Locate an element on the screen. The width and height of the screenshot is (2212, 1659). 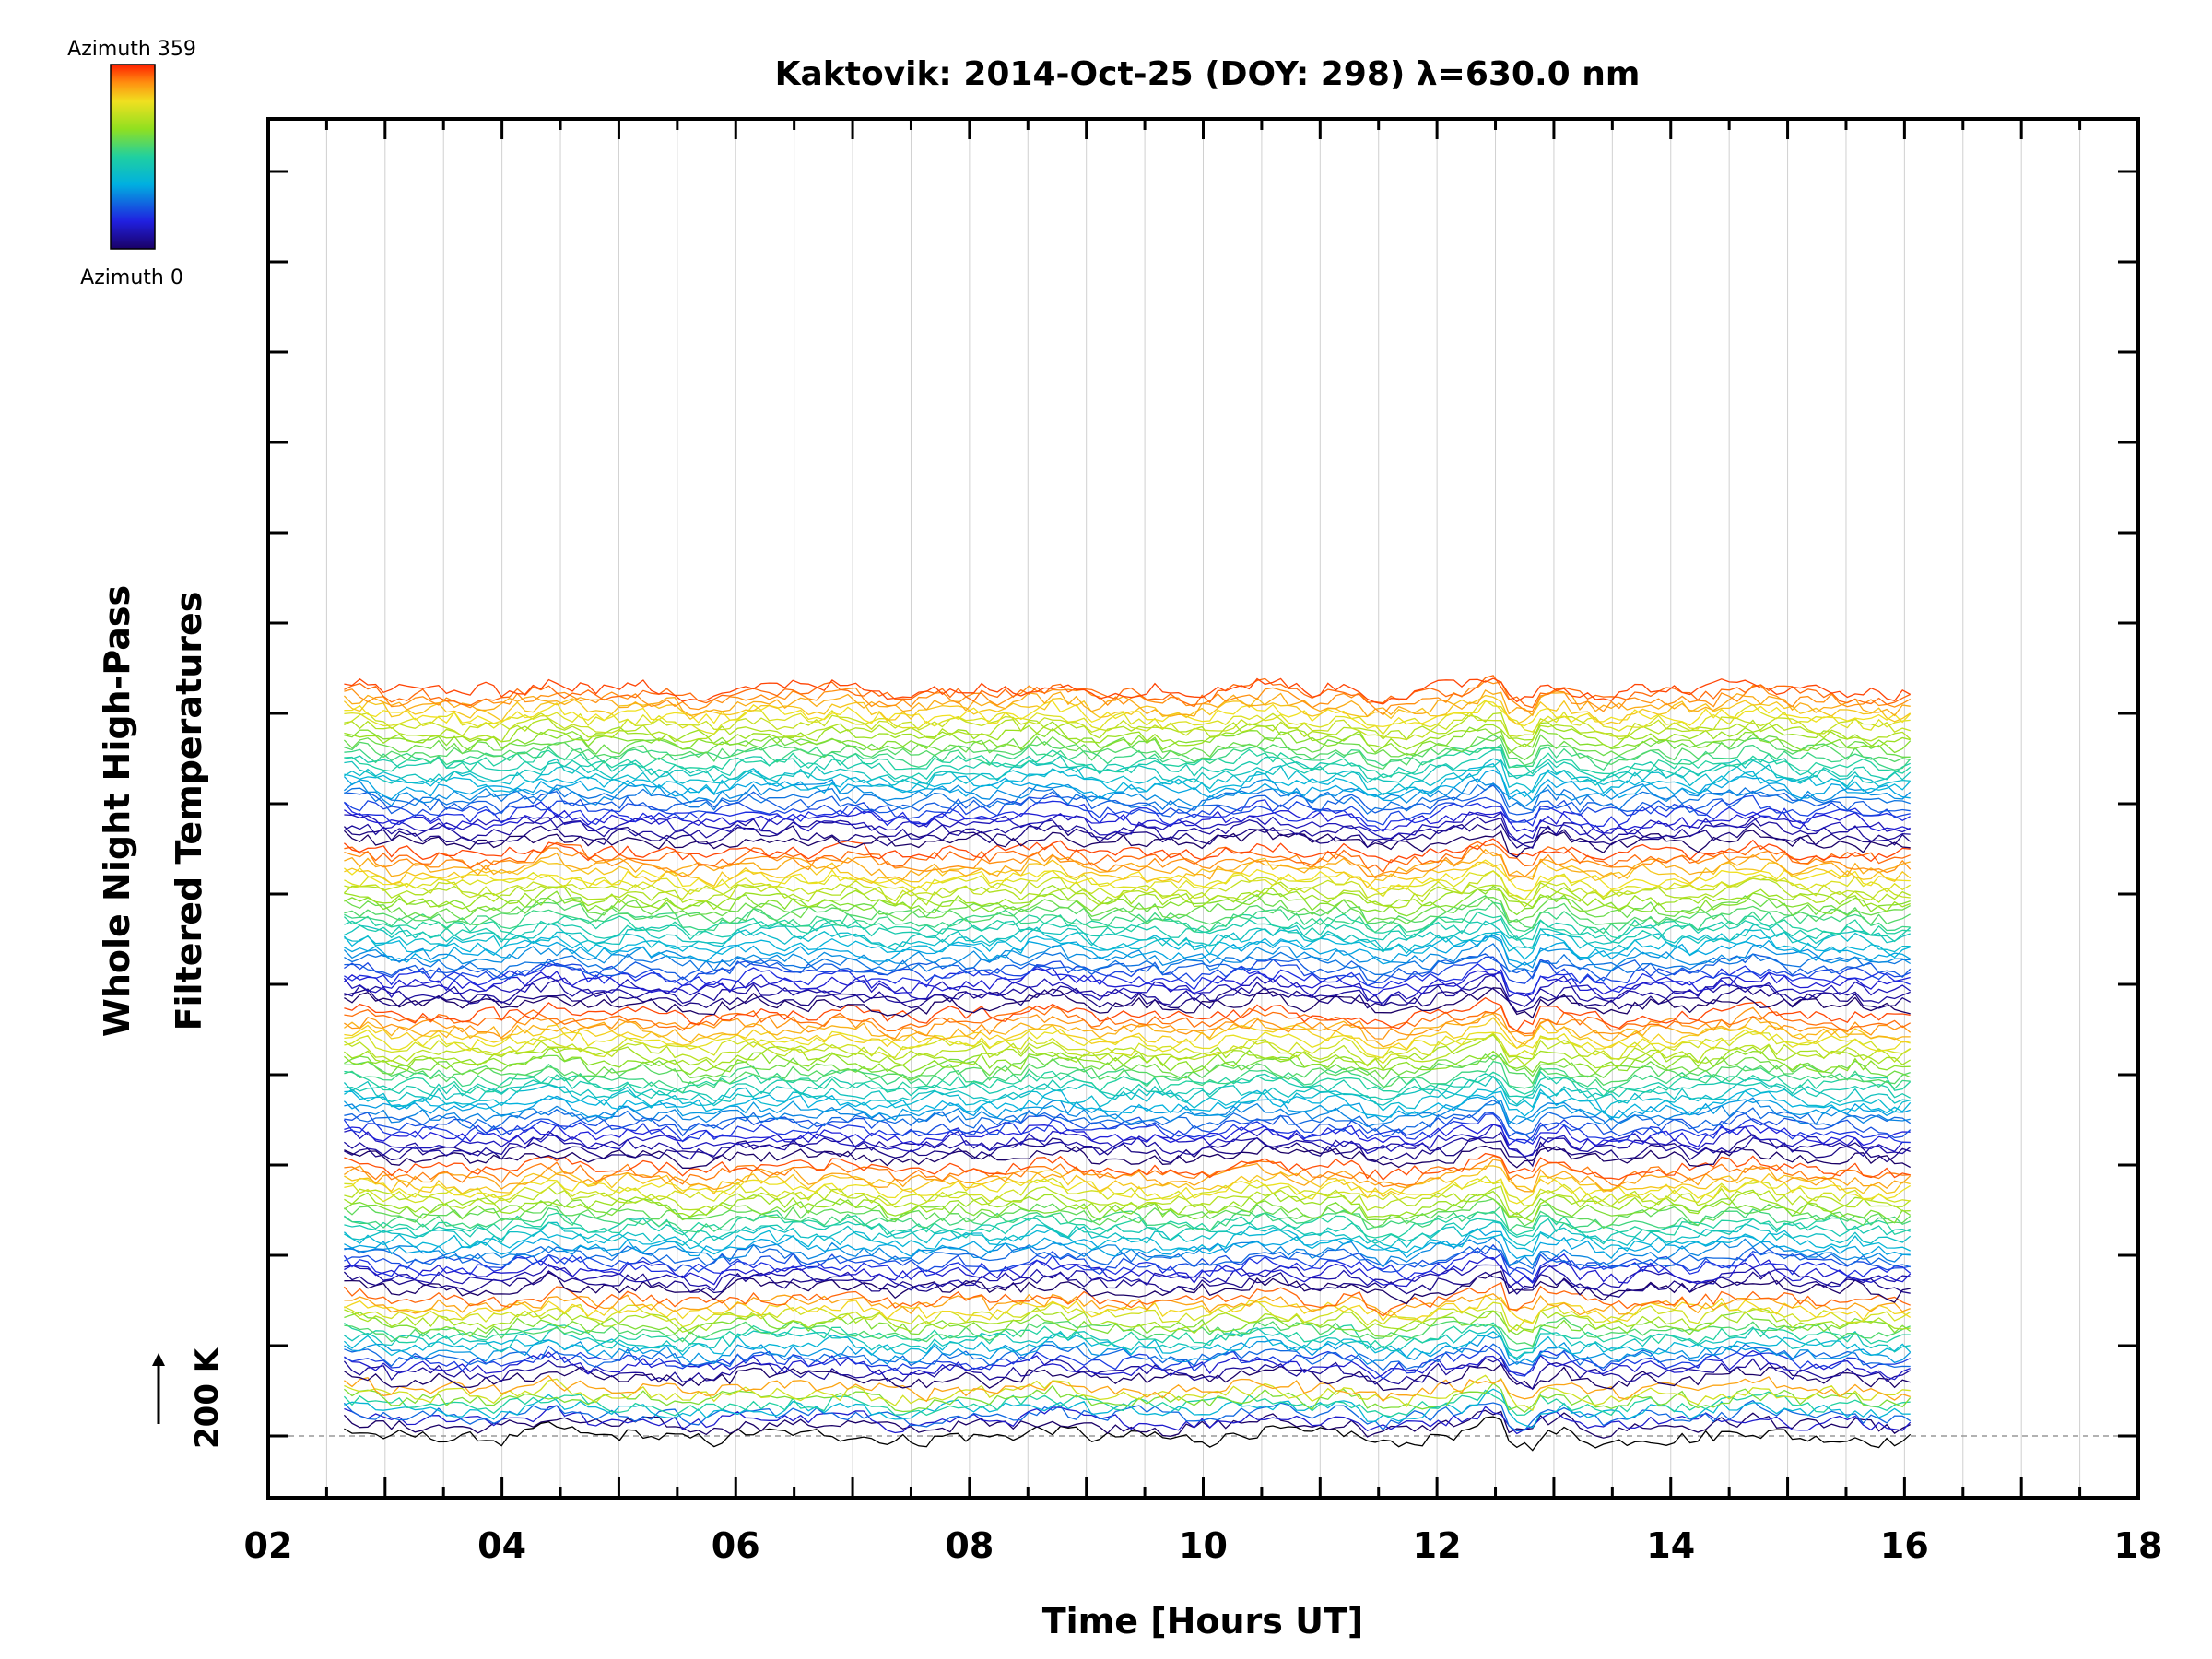
x-tick-label: 18 is located at coordinates (2138, 1545).